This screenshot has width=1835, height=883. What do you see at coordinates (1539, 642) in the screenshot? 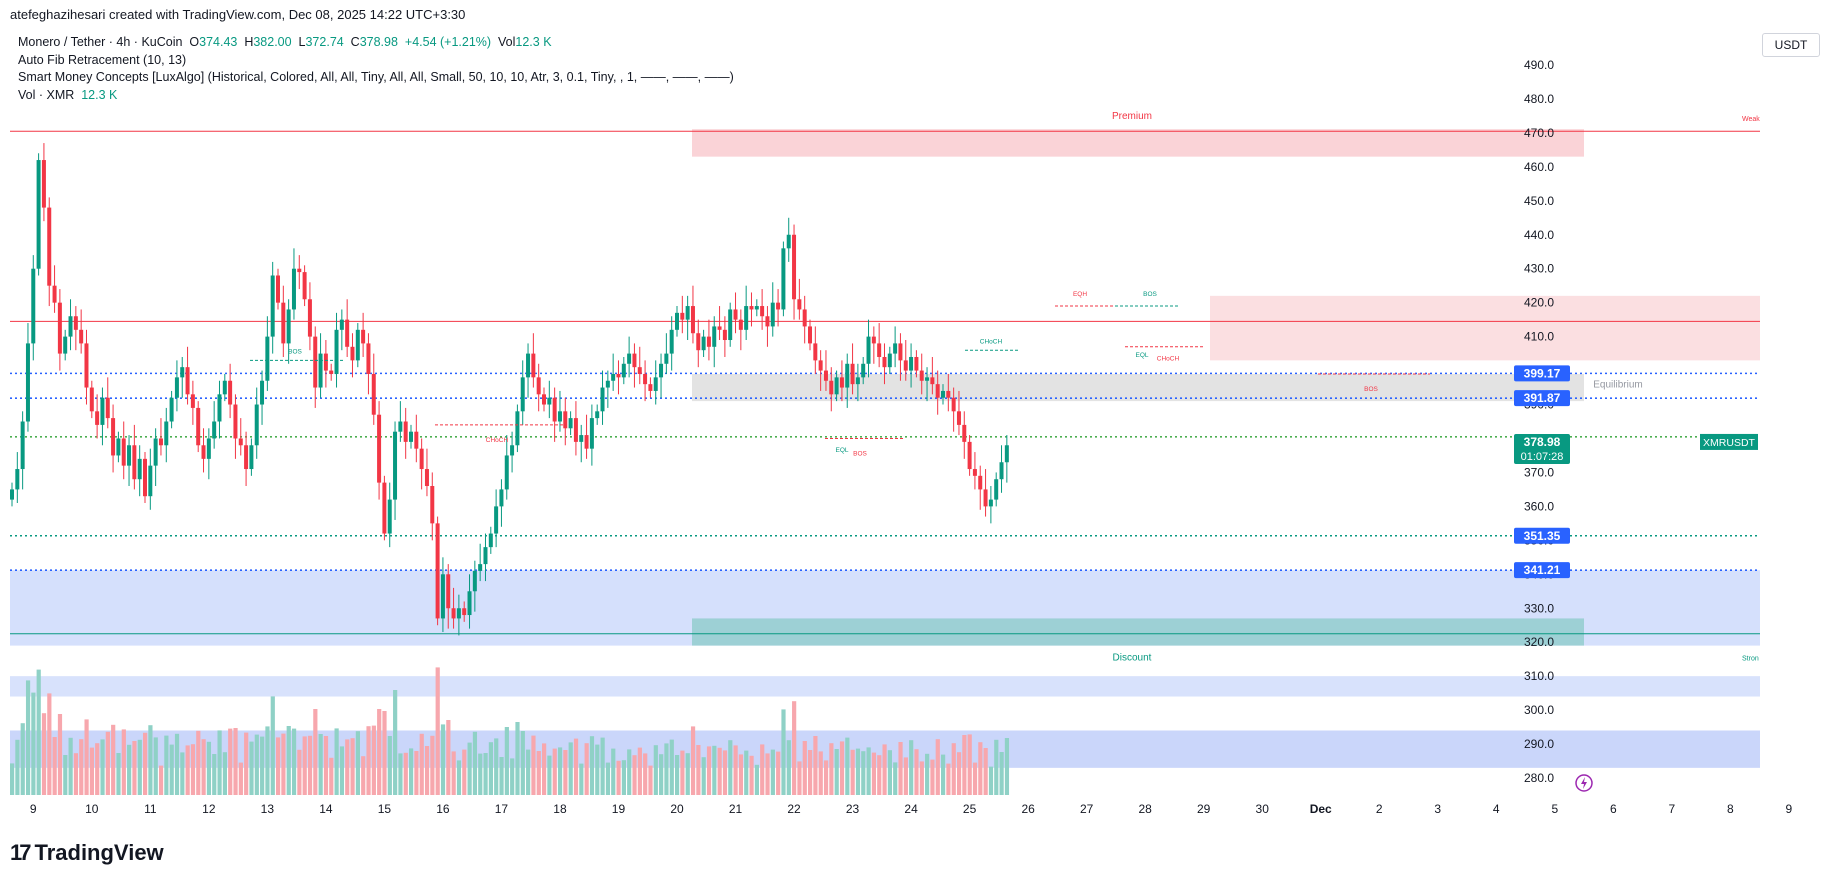
I see `y-tick-label: 320.0` at bounding box center [1539, 642].